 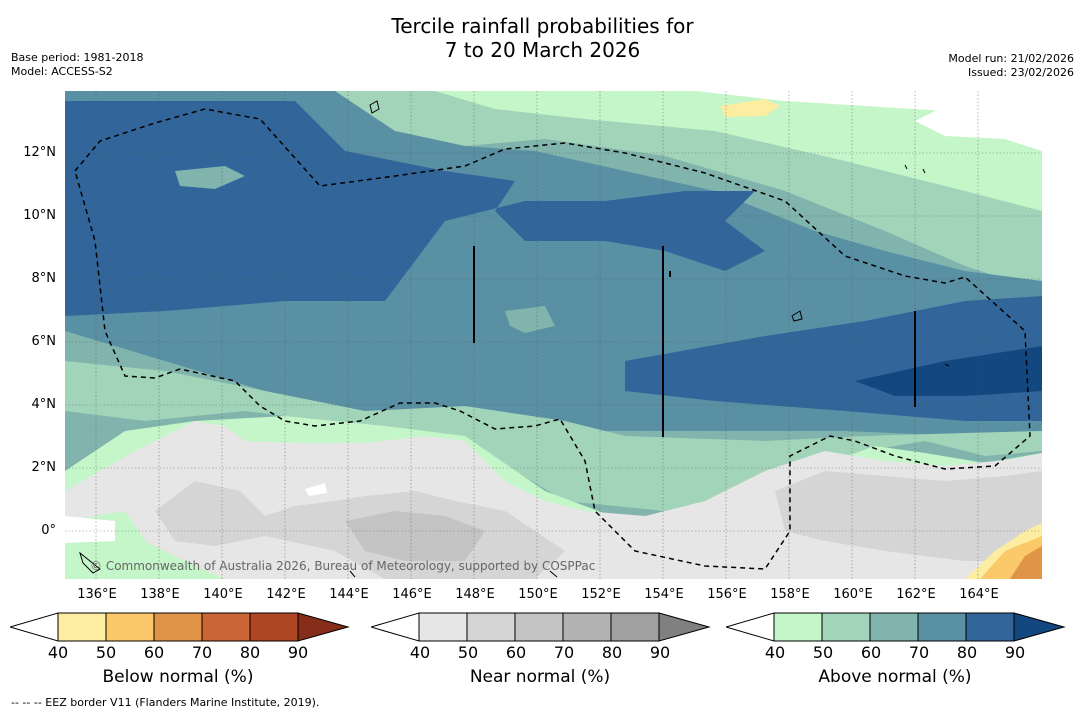 I want to click on cbar-near-tick: 70, so click(x=564, y=652).